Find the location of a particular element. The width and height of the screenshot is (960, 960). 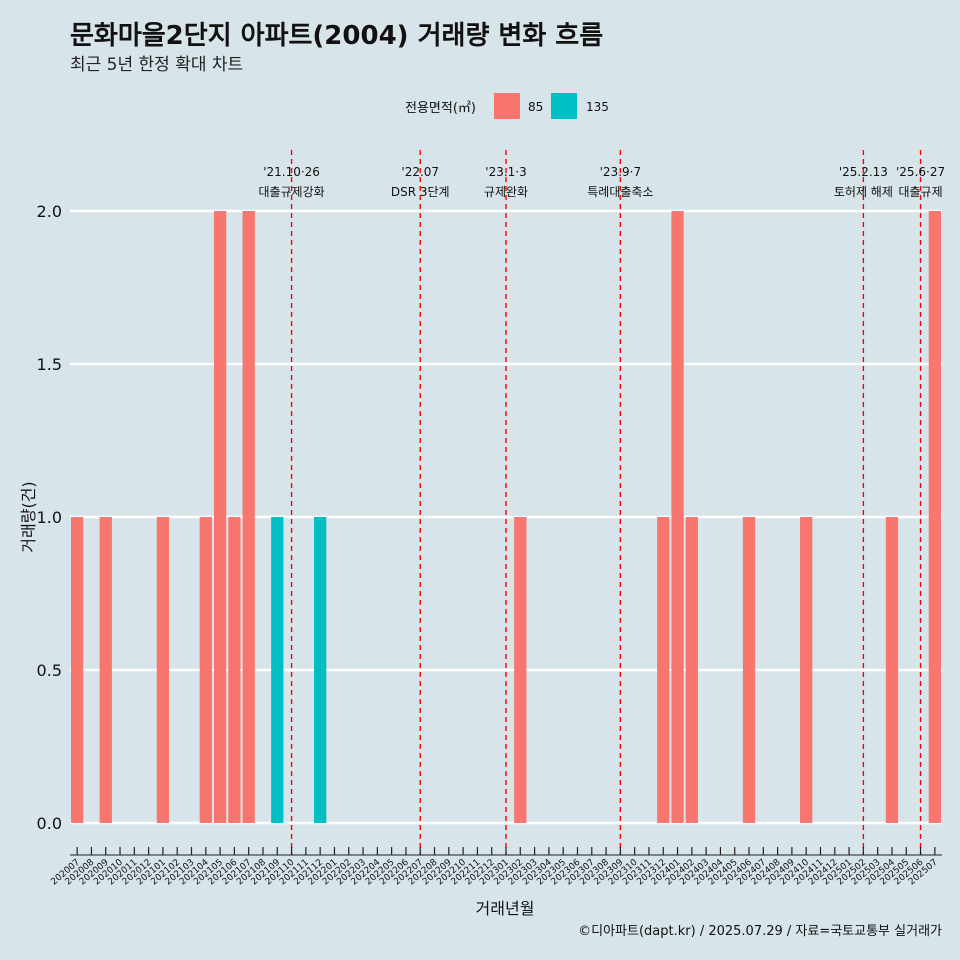

y-tick-label: 1.5 is located at coordinates (49, 364).